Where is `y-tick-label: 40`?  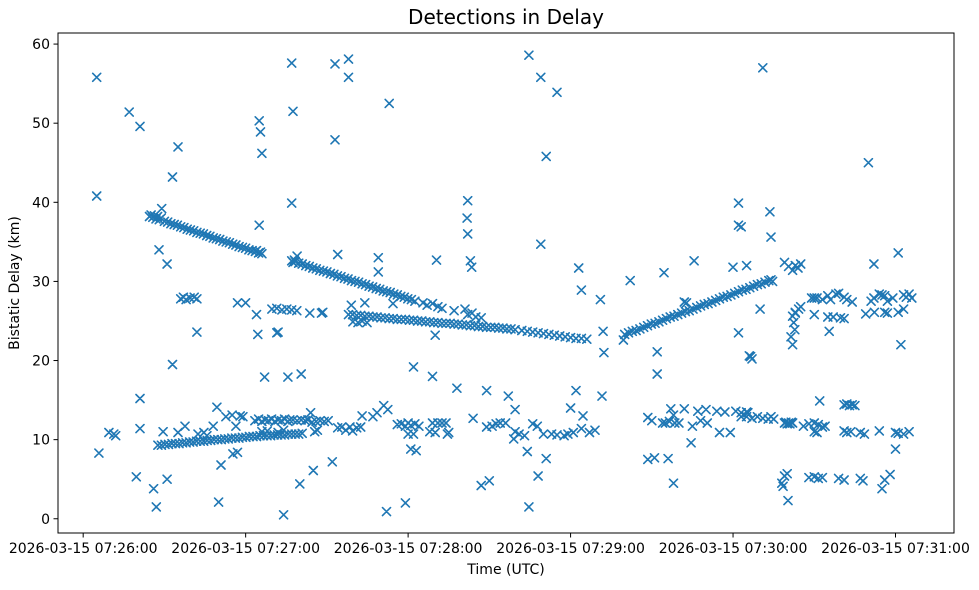 y-tick-label: 40 is located at coordinates (41, 203).